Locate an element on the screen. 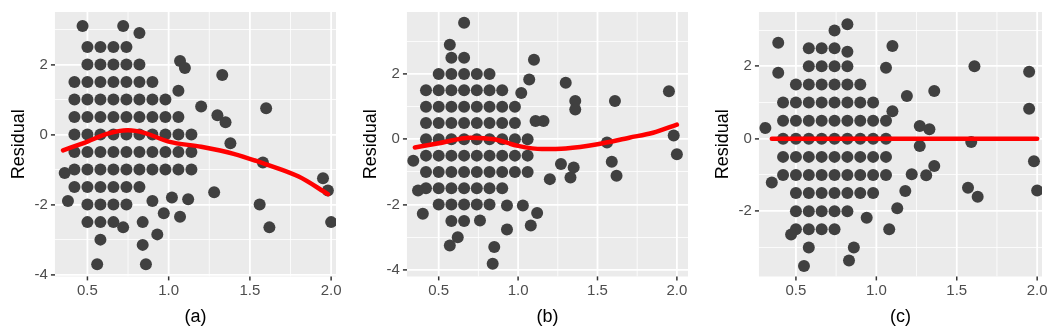  x-axis-title: (c) is located at coordinates (900, 316).